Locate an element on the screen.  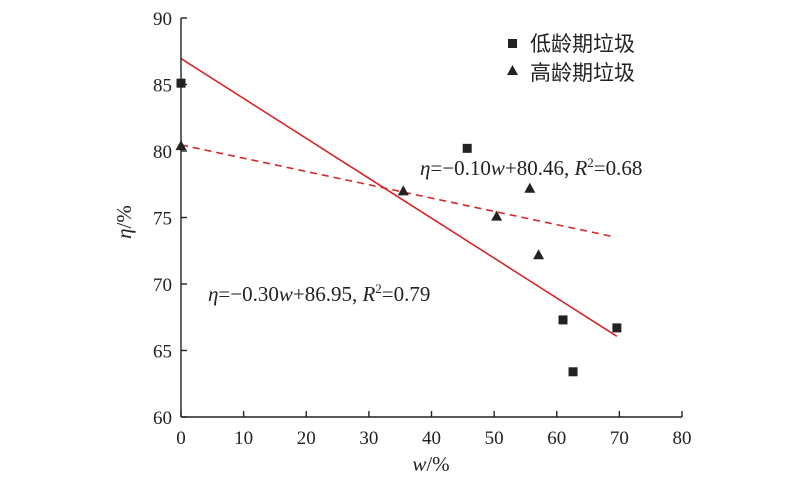
x-ticks: 0 10 20 30 40 50 60 70 80 is located at coordinates (434, 430).